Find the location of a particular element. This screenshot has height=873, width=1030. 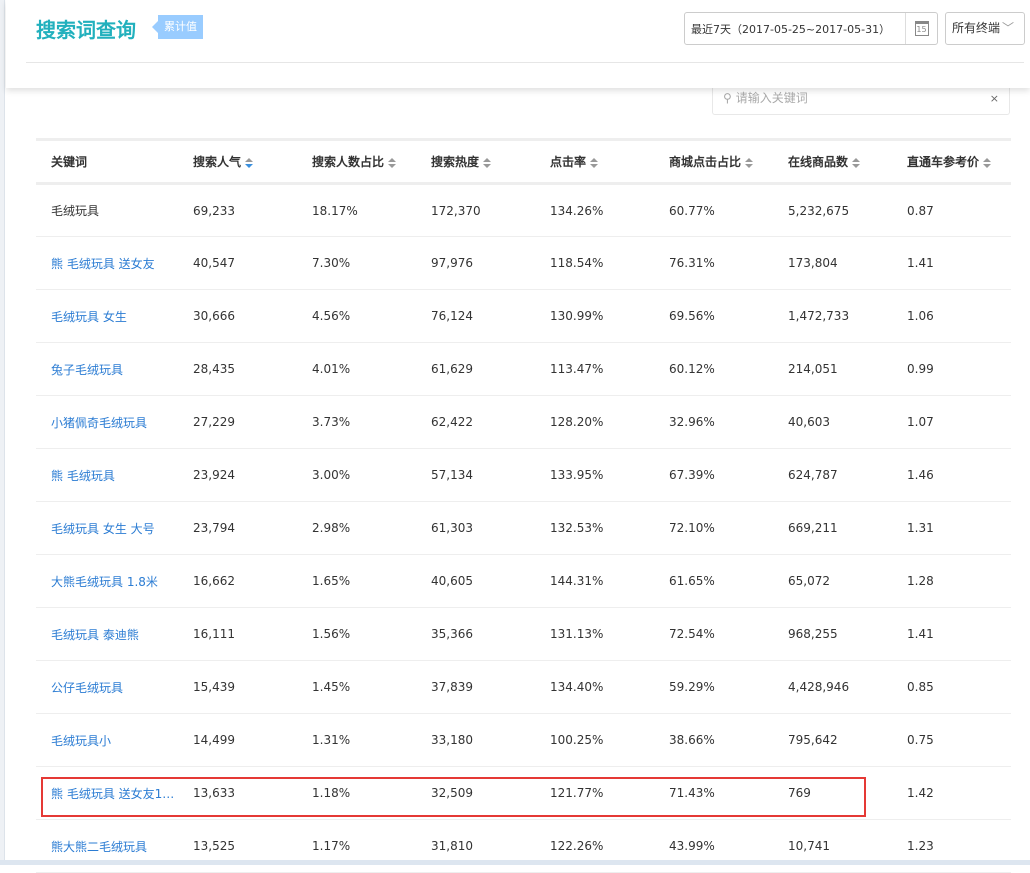

cell: 144.31% is located at coordinates (594, 581).